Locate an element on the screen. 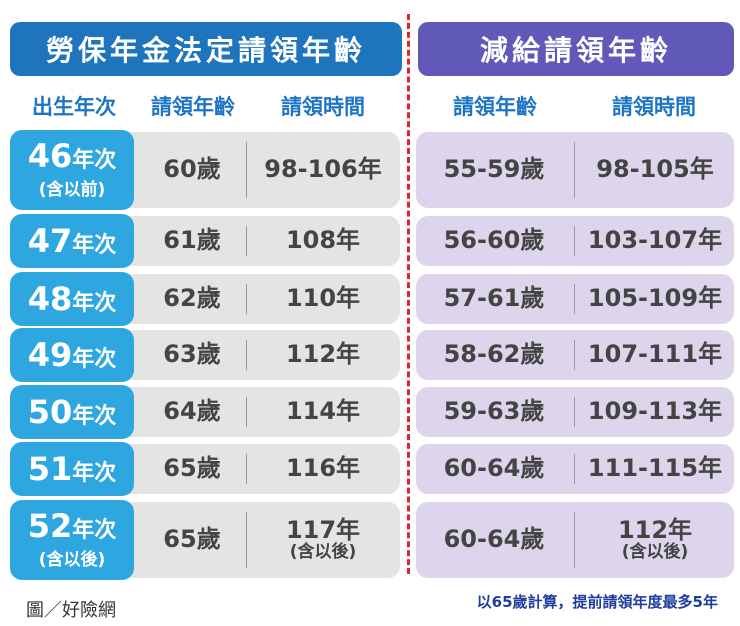  birth-year-badge: 51年次 is located at coordinates (72, 469).